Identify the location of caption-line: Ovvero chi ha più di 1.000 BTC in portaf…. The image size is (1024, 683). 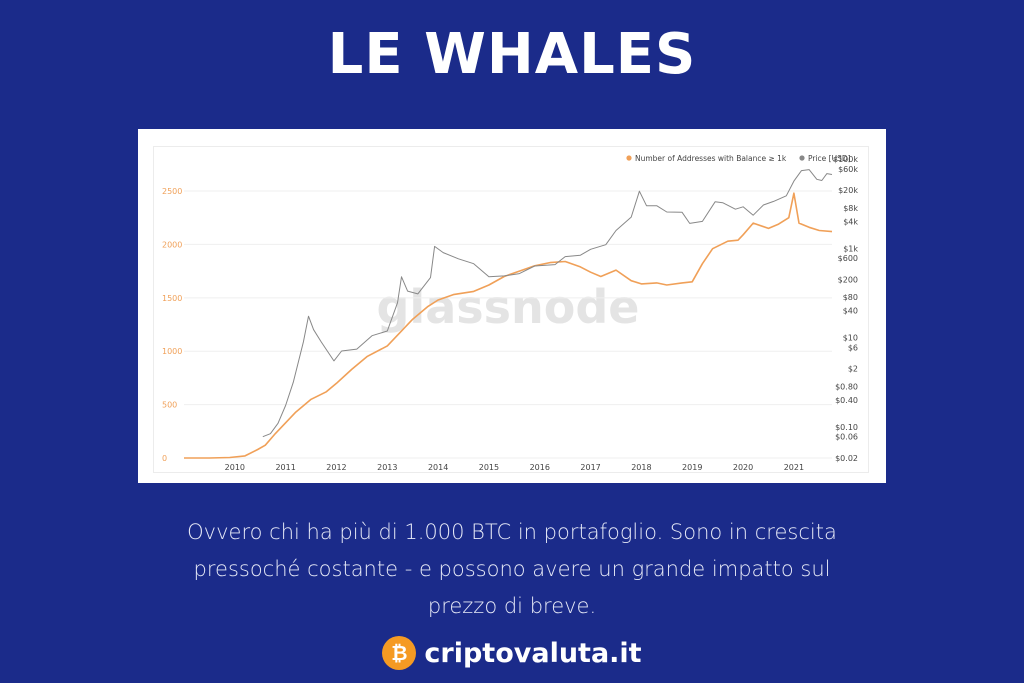
(512, 532).